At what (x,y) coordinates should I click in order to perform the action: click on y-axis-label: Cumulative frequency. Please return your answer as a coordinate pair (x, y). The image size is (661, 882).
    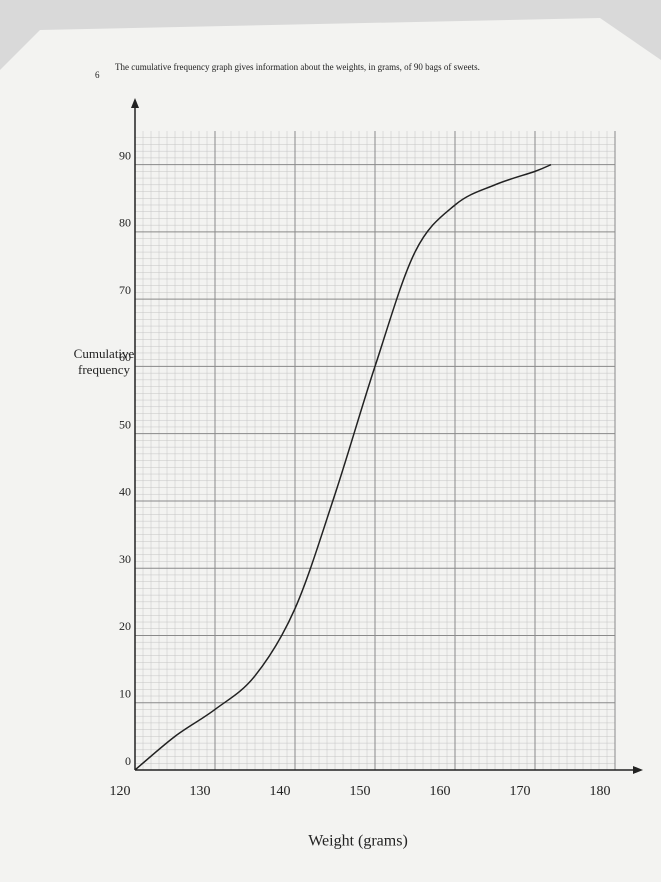
    Looking at the image, I should click on (104, 361).